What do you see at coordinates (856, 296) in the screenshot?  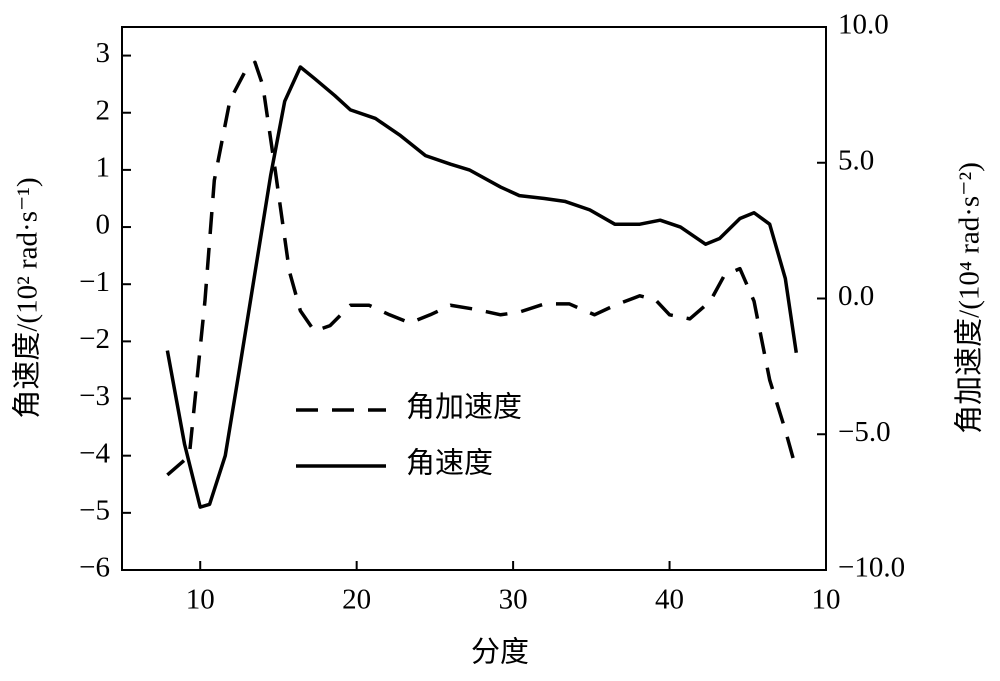 I see `y2-tick-label: 0.0` at bounding box center [856, 296].